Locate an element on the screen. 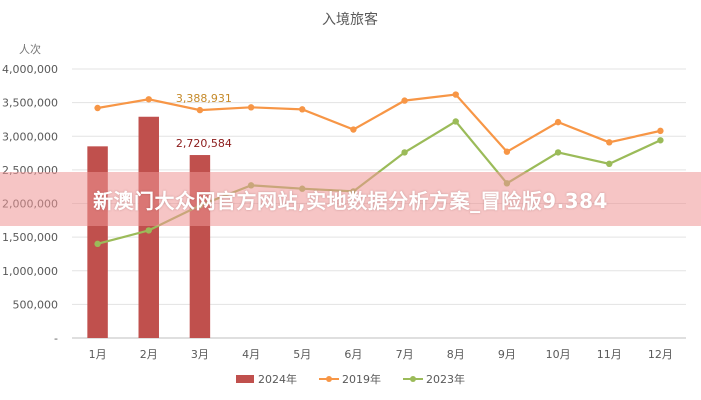 This screenshot has width=701, height=400. overlay-text: 新澳门大众网官方网站,实地数据分析方案_冒险版9.384 is located at coordinates (350, 200).